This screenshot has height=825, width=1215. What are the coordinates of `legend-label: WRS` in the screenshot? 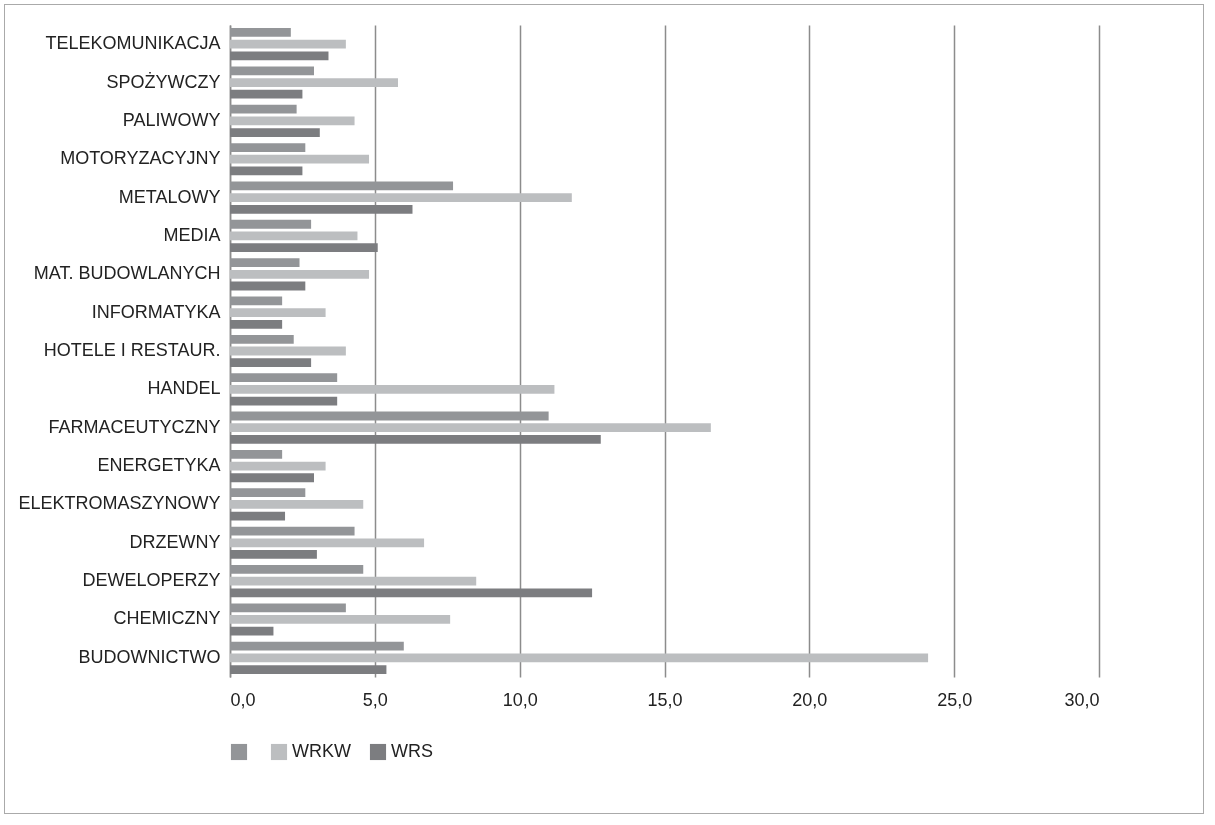 It's located at (412, 751).